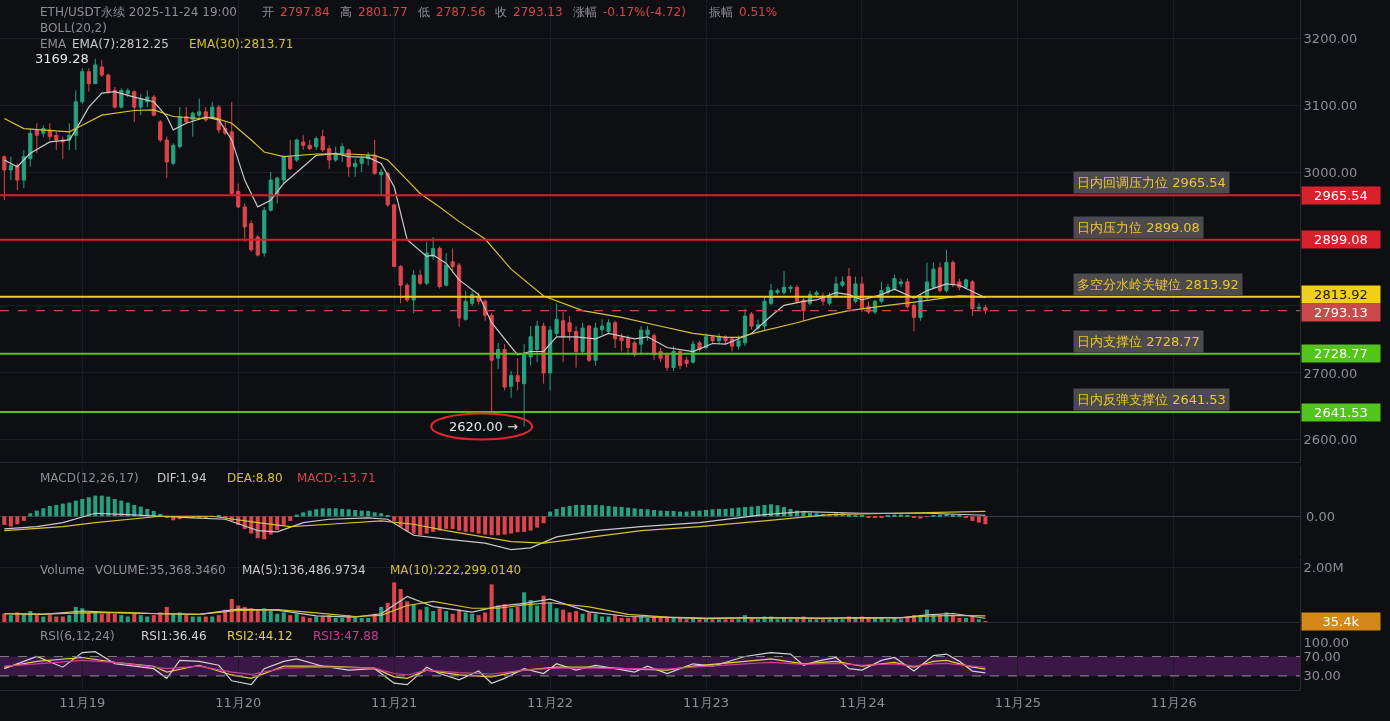 The image size is (1390, 721). What do you see at coordinates (758, 12) in the screenshot?
I see `annotation: 0.51%` at bounding box center [758, 12].